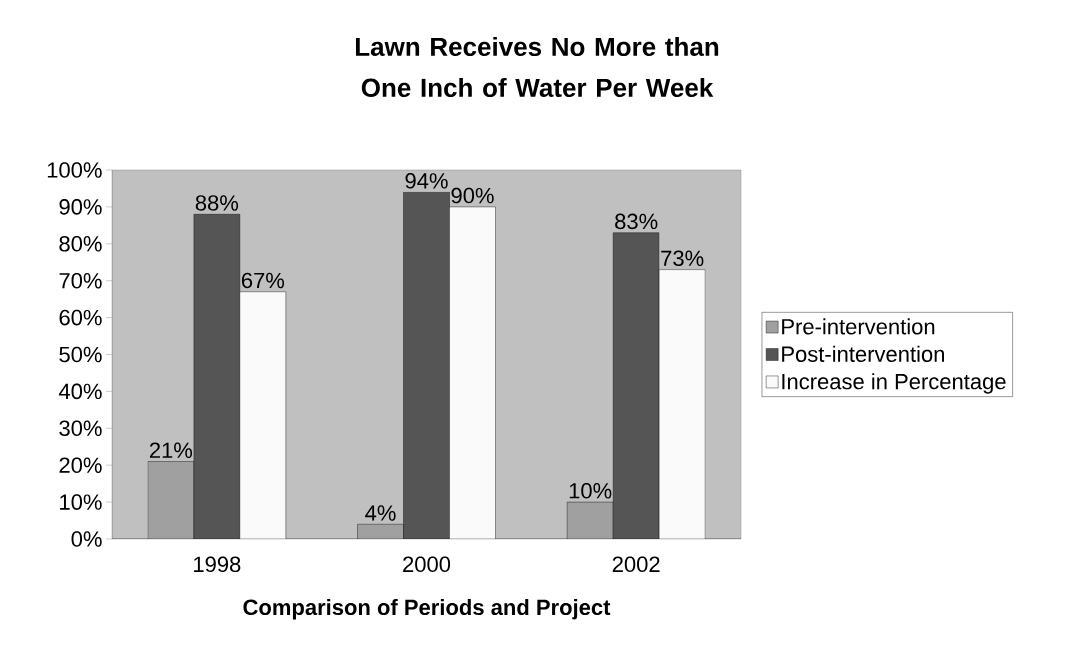  I want to click on y-tick-label: 40%, so click(80, 391).